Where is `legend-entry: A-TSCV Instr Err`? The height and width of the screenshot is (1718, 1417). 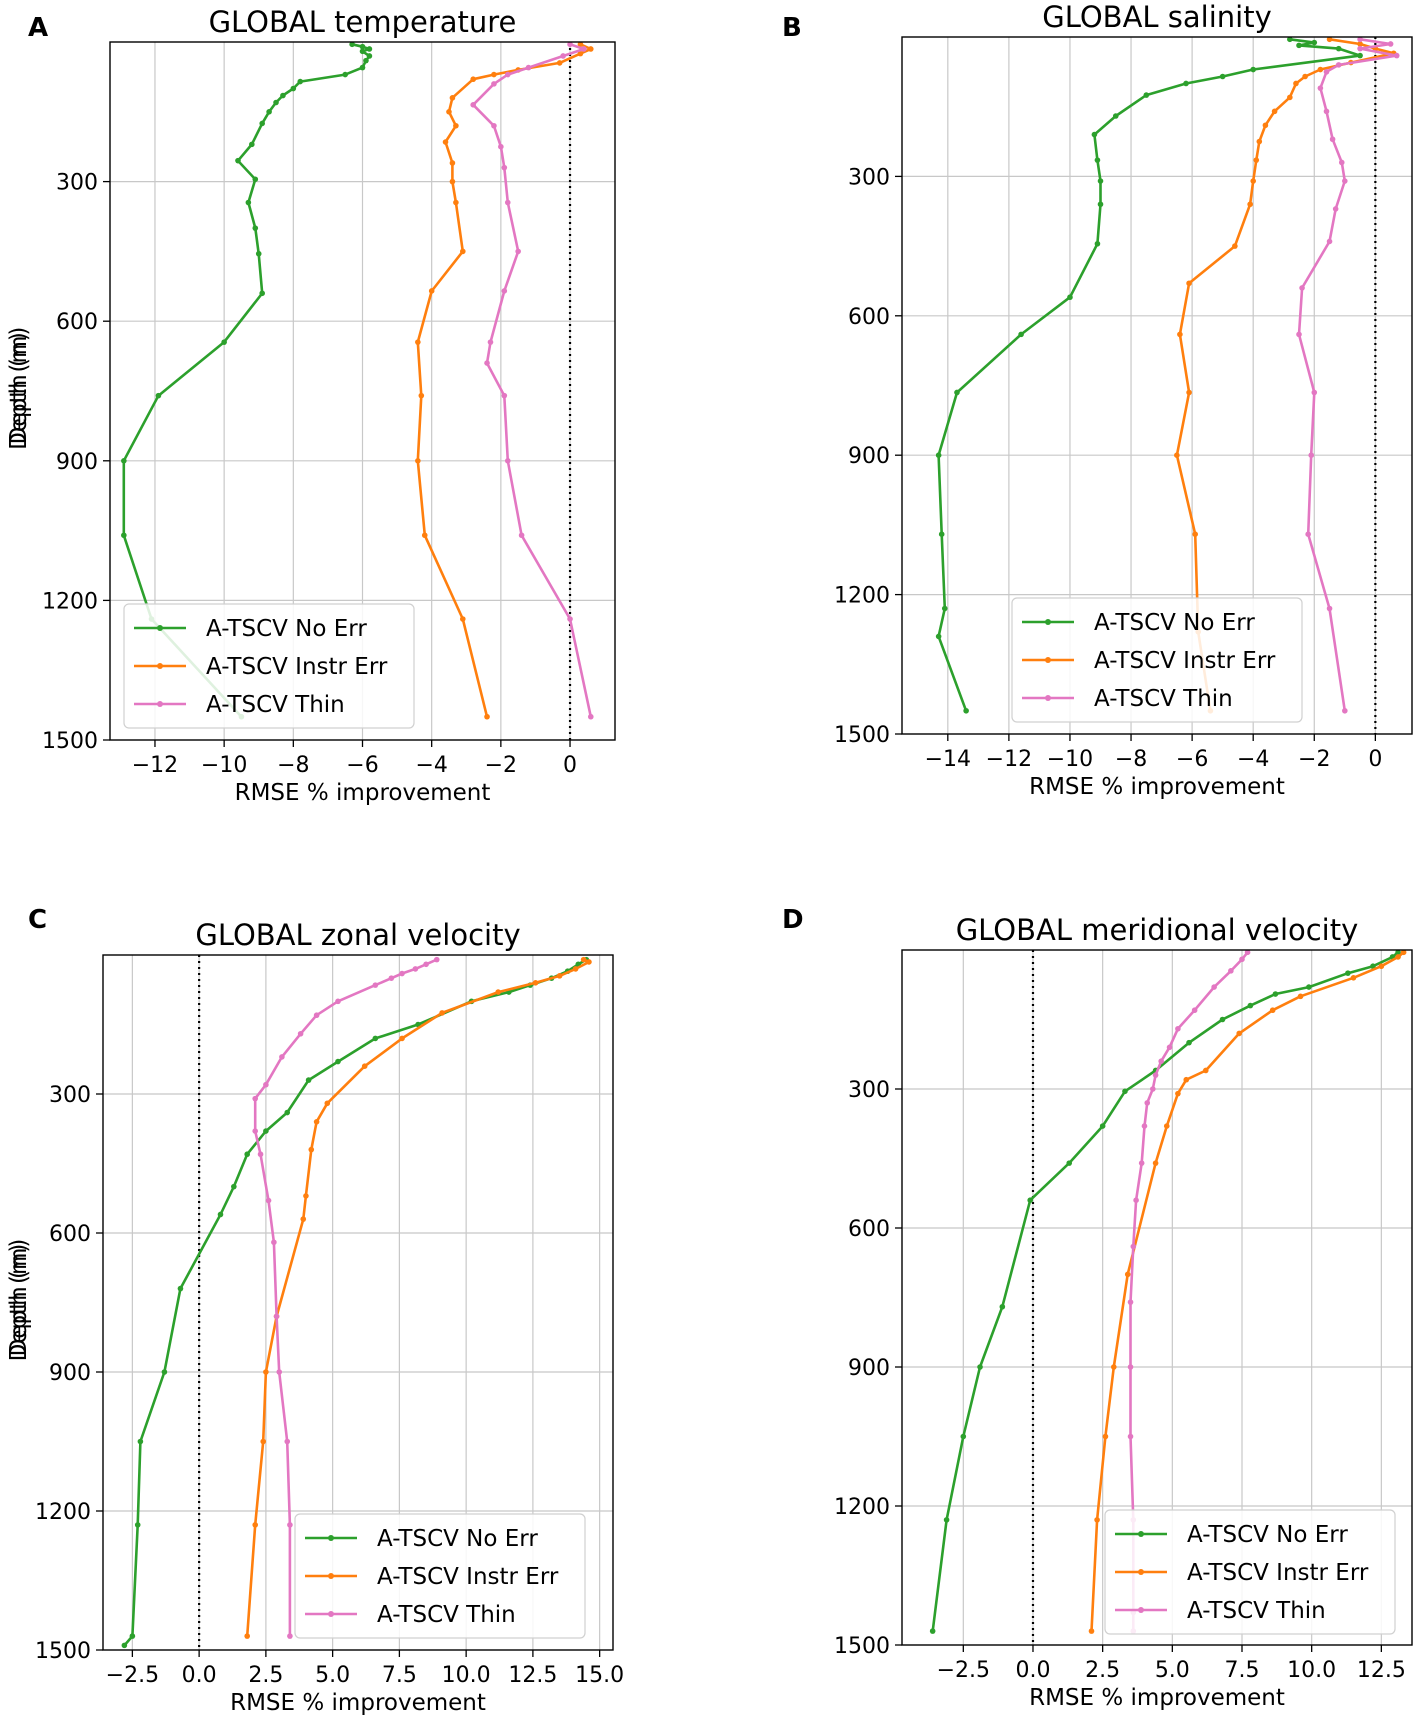 legend-entry: A-TSCV Instr Err is located at coordinates (297, 667).